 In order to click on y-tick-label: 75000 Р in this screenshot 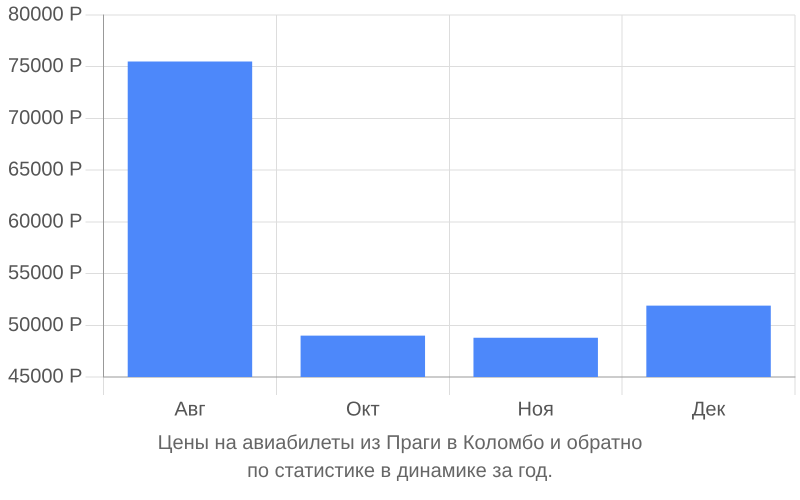, I will do `click(45, 66)`.